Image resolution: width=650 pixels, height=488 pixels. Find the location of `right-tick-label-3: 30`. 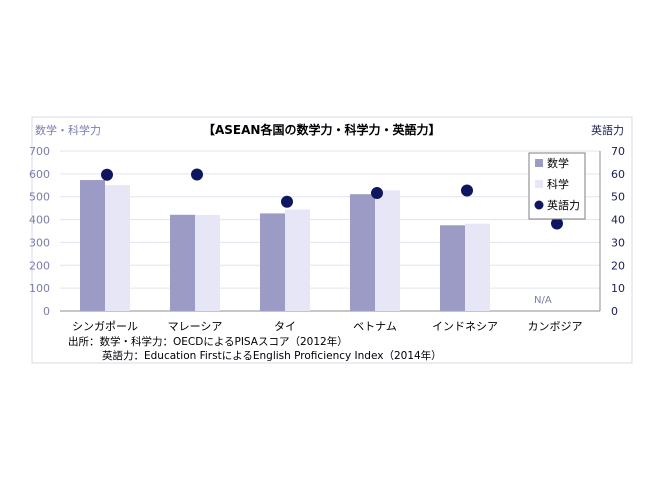

right-tick-label-3: 30 is located at coordinates (618, 242).